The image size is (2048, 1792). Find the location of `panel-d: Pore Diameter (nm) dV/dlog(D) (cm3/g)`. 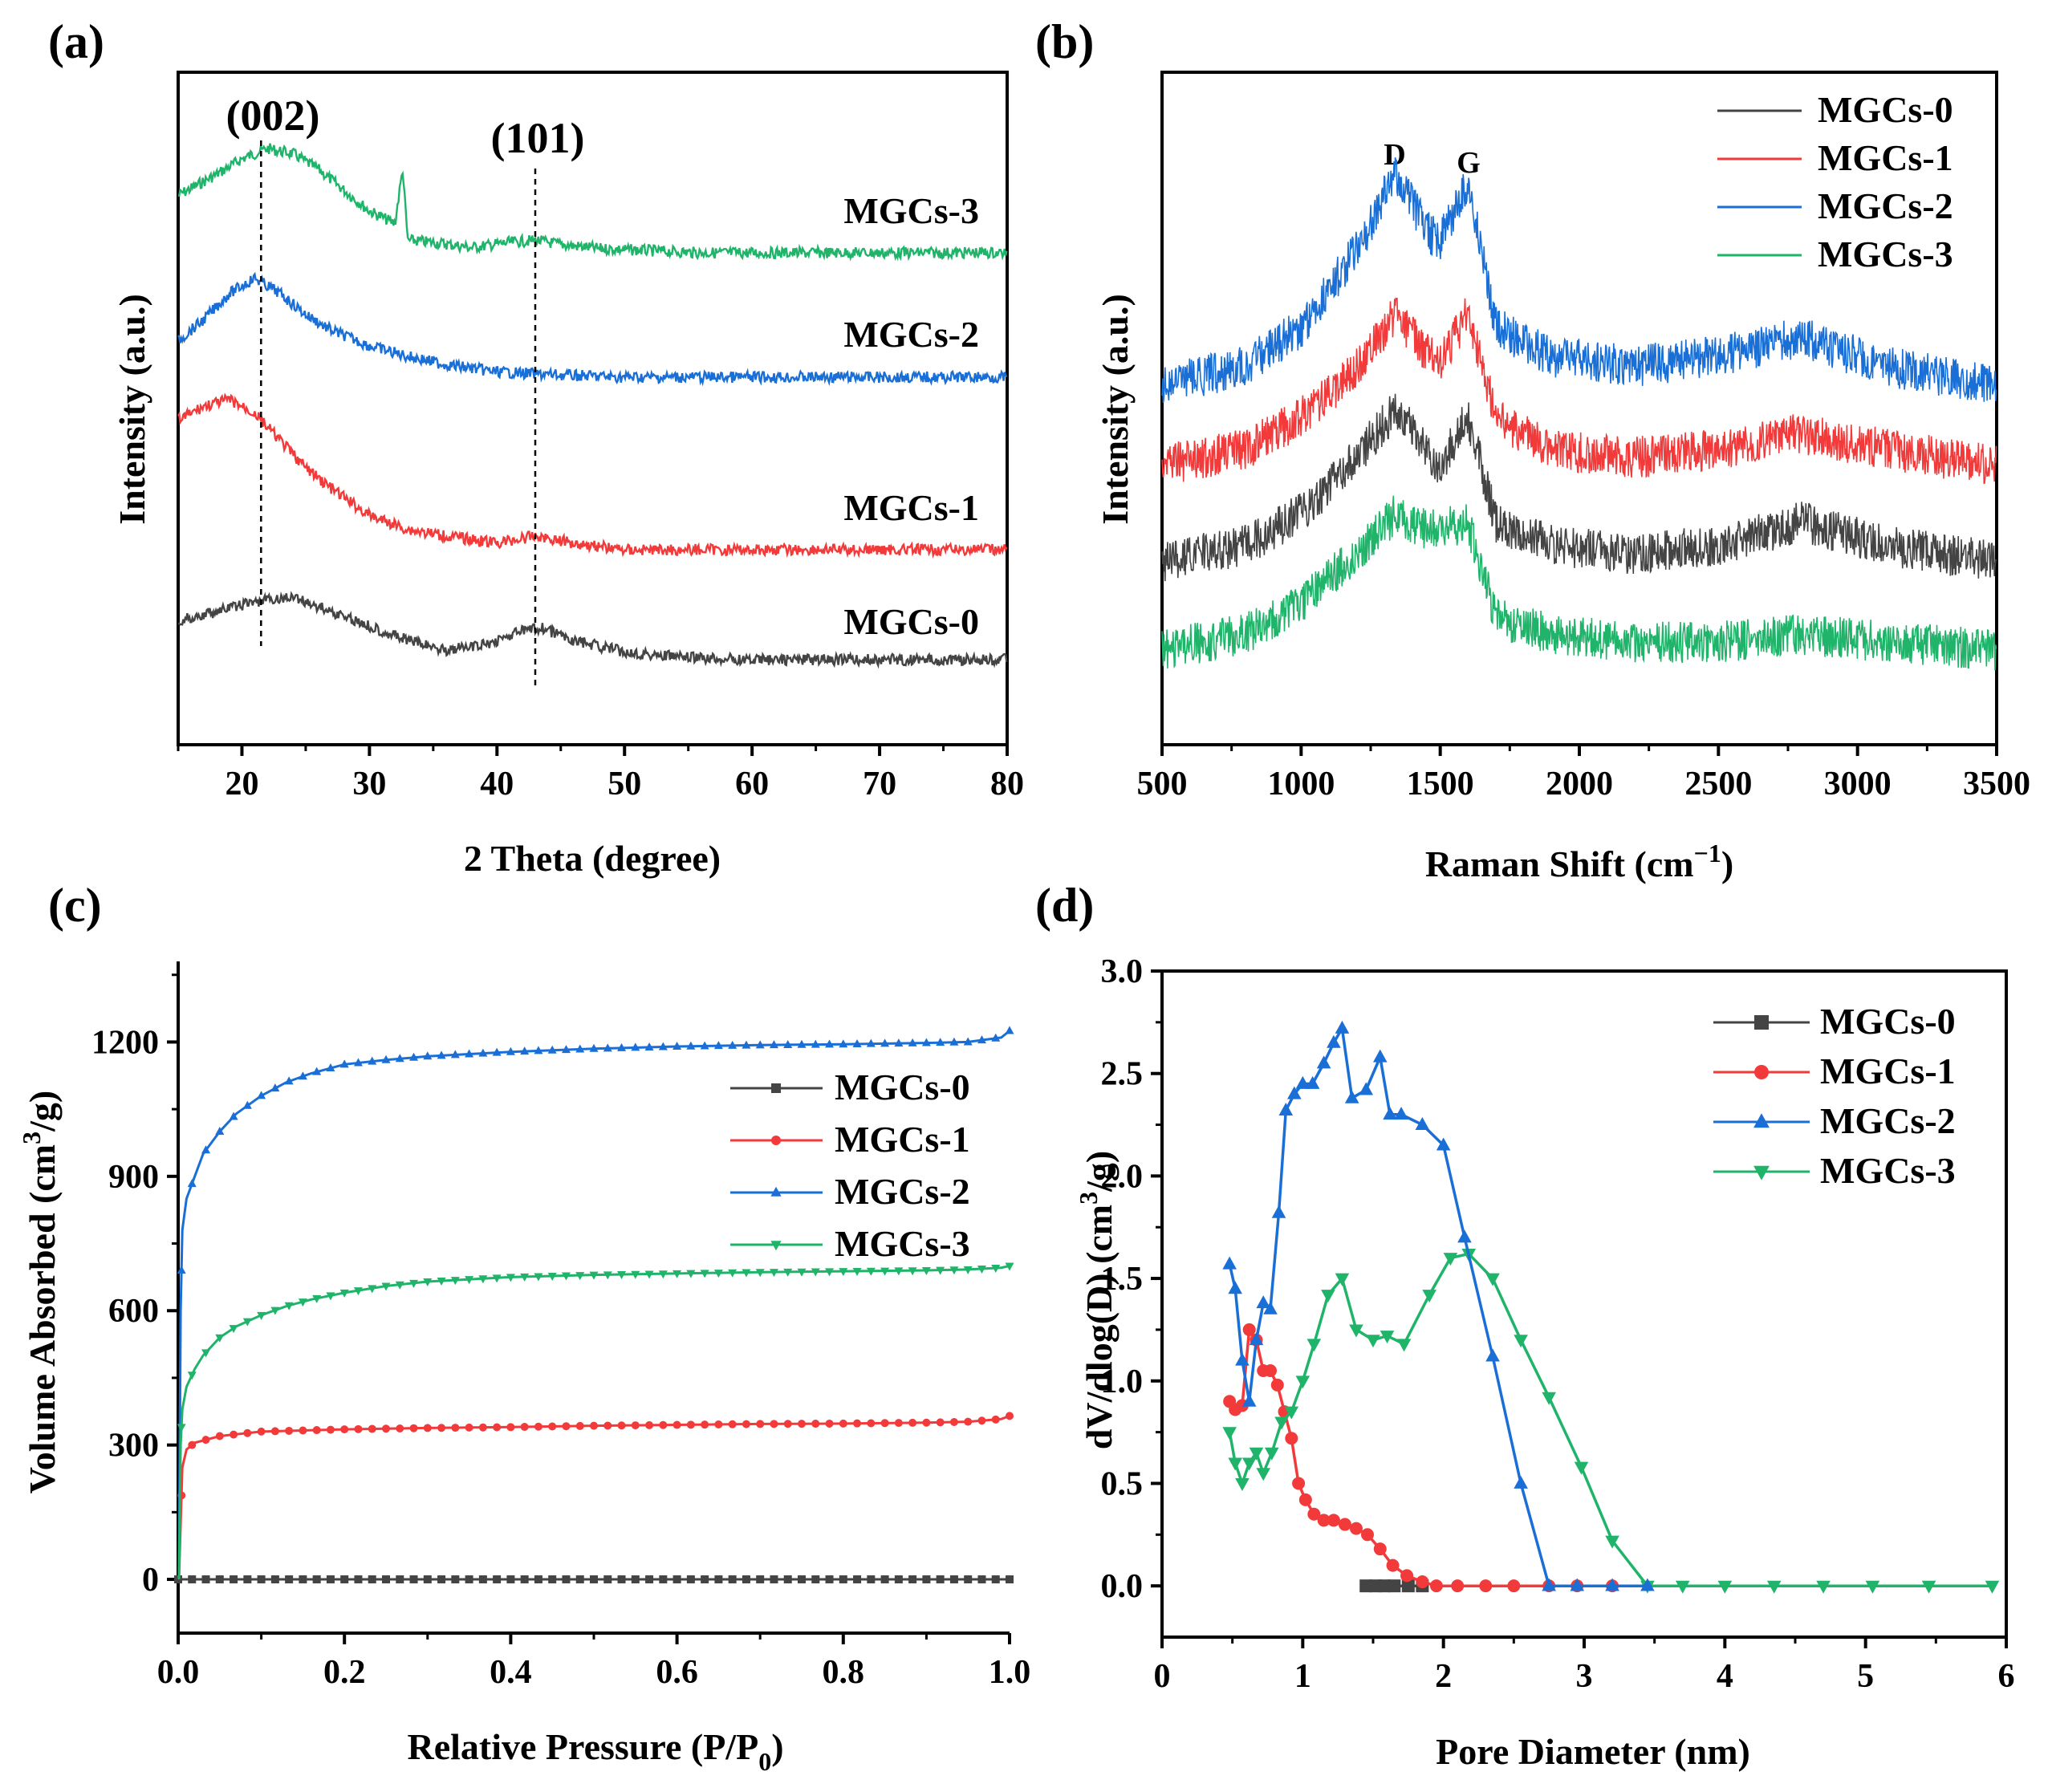

panel-d: Pore Diameter (nm) dV/dlog(D) (cm3/g) is located at coordinates (1412, 1461).